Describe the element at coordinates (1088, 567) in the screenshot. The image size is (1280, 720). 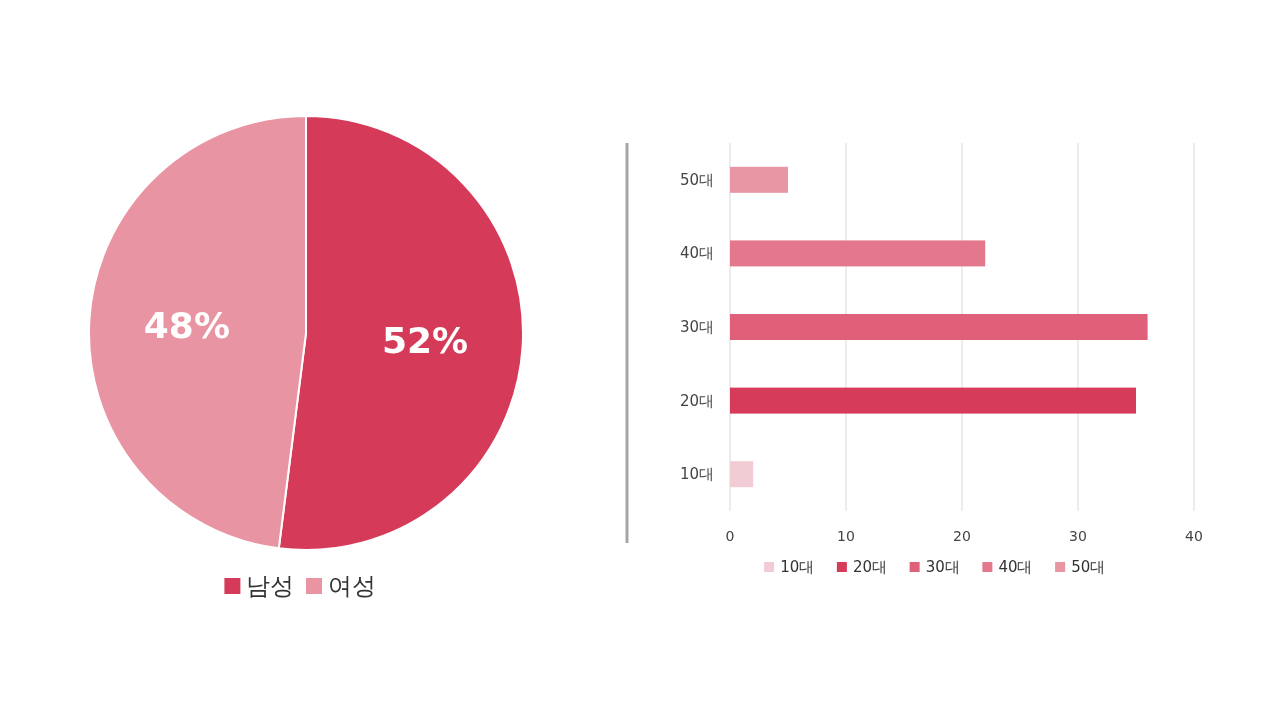
I see `legend-label: 50대` at that location.